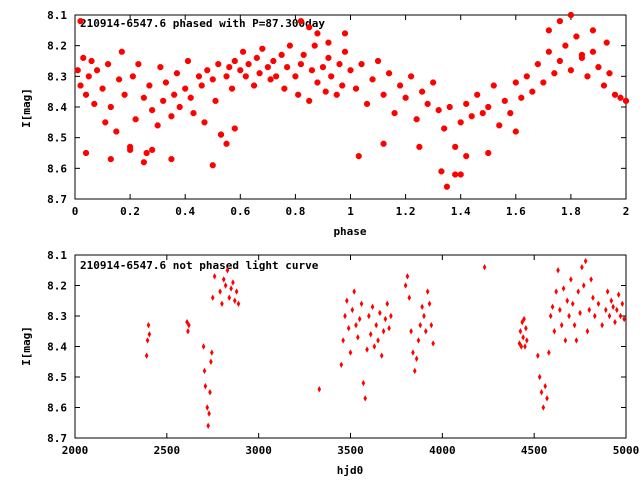 Image resolution: width=640 pixels, height=480 pixels. Describe the element at coordinates (26, 108) in the screenshot. I see `phased-chart-ylabel: I[mag]` at that location.